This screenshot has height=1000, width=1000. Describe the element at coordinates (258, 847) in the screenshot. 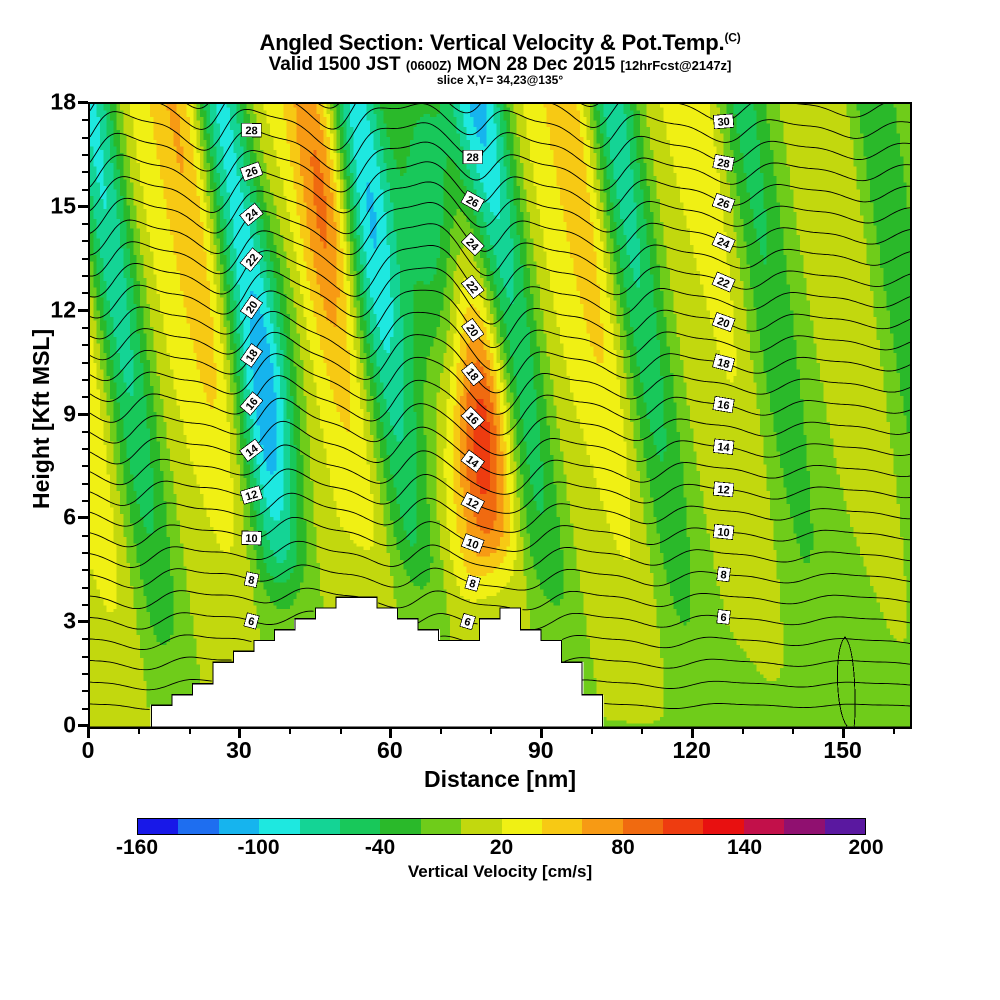

I see `colorbar-tick--100: -100` at that location.